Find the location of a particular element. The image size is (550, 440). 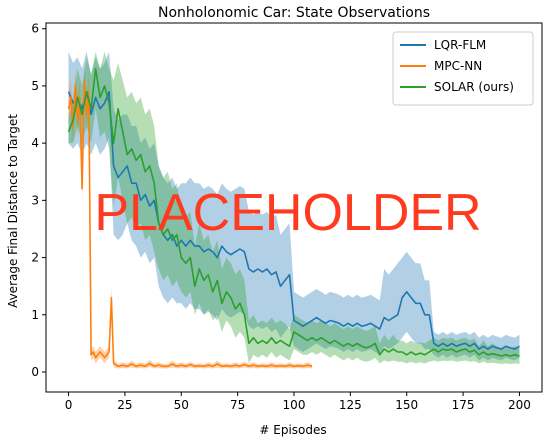

legend-box is located at coordinates (463, 68).